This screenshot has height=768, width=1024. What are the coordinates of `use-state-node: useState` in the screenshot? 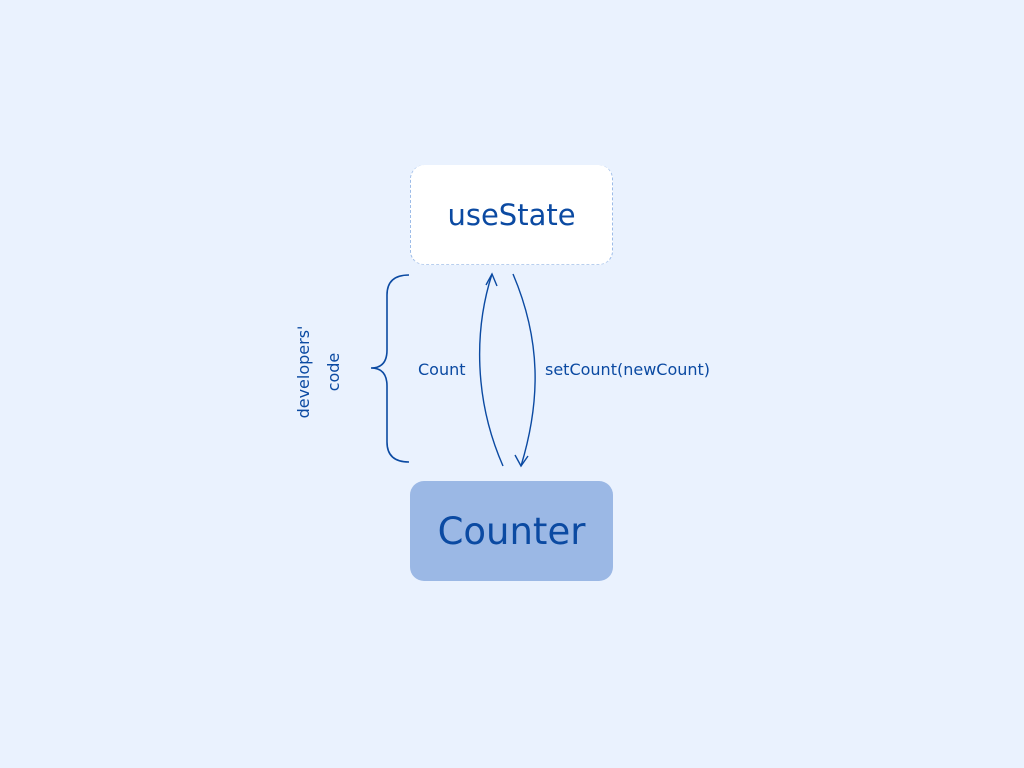 It's located at (511, 215).